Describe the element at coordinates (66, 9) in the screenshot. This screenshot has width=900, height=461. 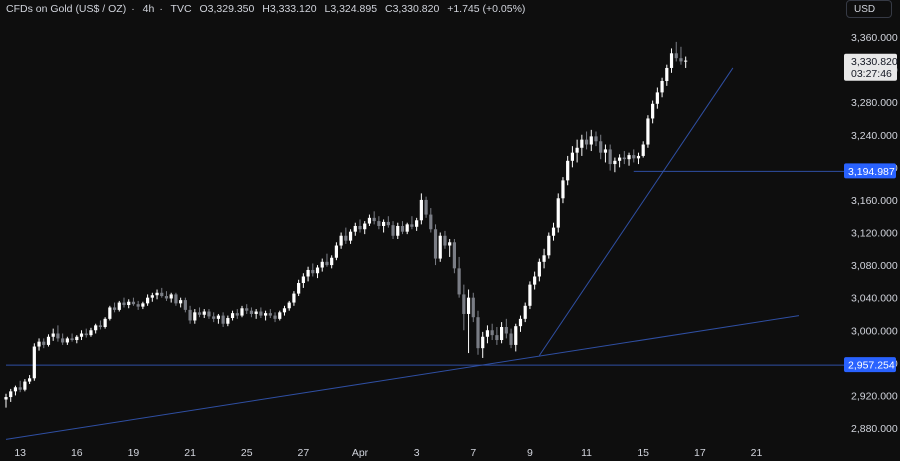
I see `symbol-name: CFDs on Gold (US$ / OZ)` at that location.